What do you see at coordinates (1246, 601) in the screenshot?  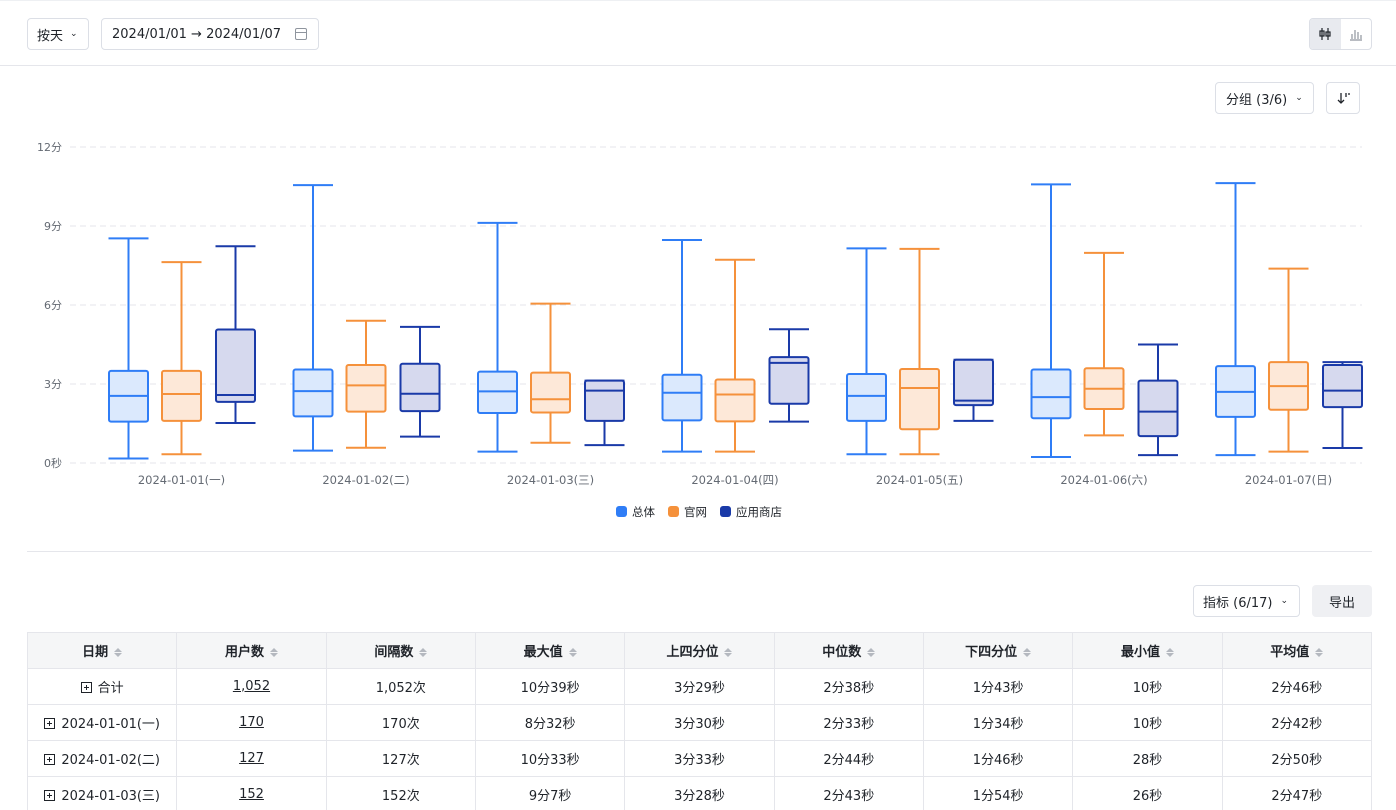 I see `metric-select: 指标 (6/17) ⌄` at bounding box center [1246, 601].